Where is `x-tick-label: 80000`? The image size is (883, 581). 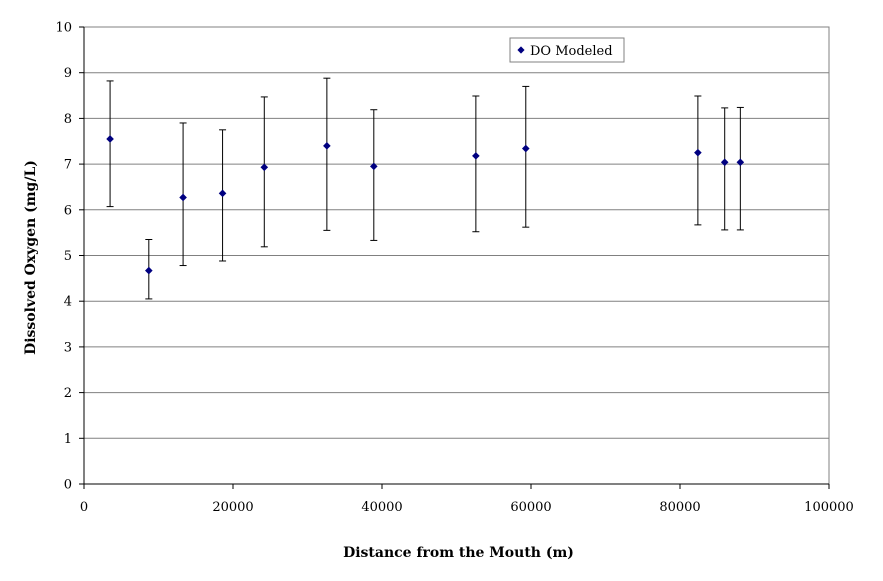 x-tick-label: 80000 is located at coordinates (679, 507).